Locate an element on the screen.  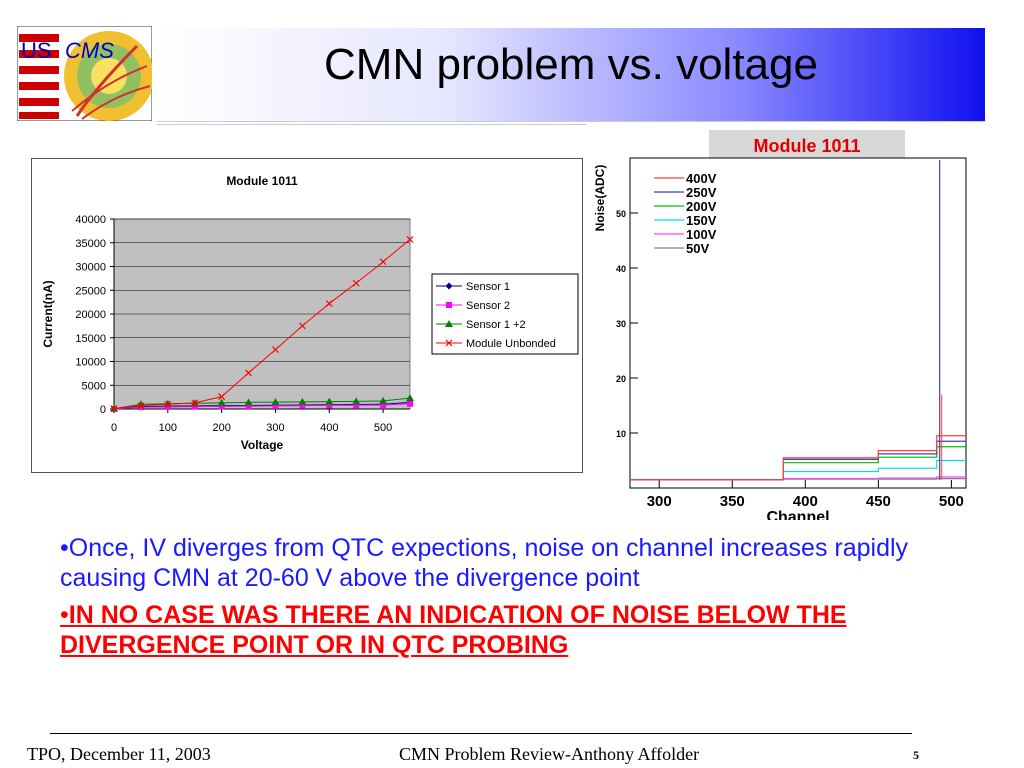
iv-x-tick-label: 300 is located at coordinates (275, 428).